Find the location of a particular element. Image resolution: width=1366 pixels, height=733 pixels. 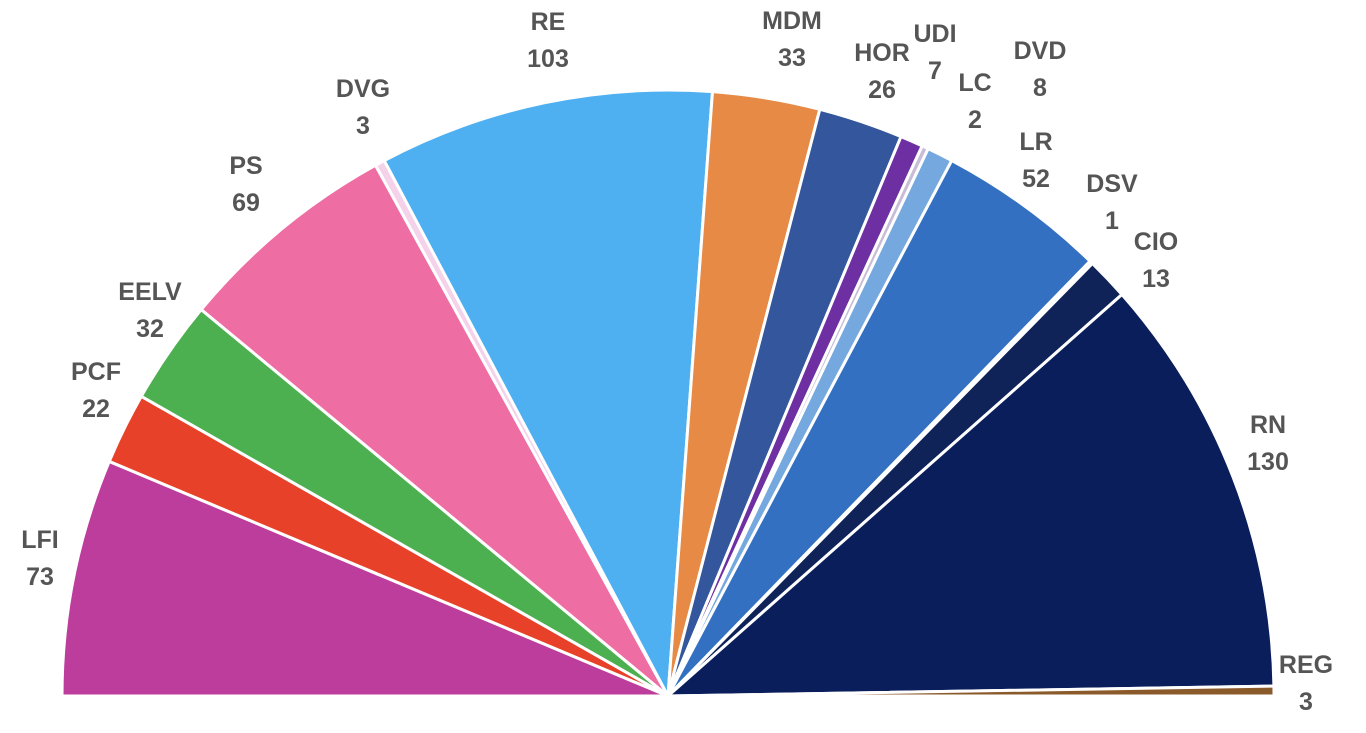

label-value-eelv: 32 is located at coordinates (150, 329).